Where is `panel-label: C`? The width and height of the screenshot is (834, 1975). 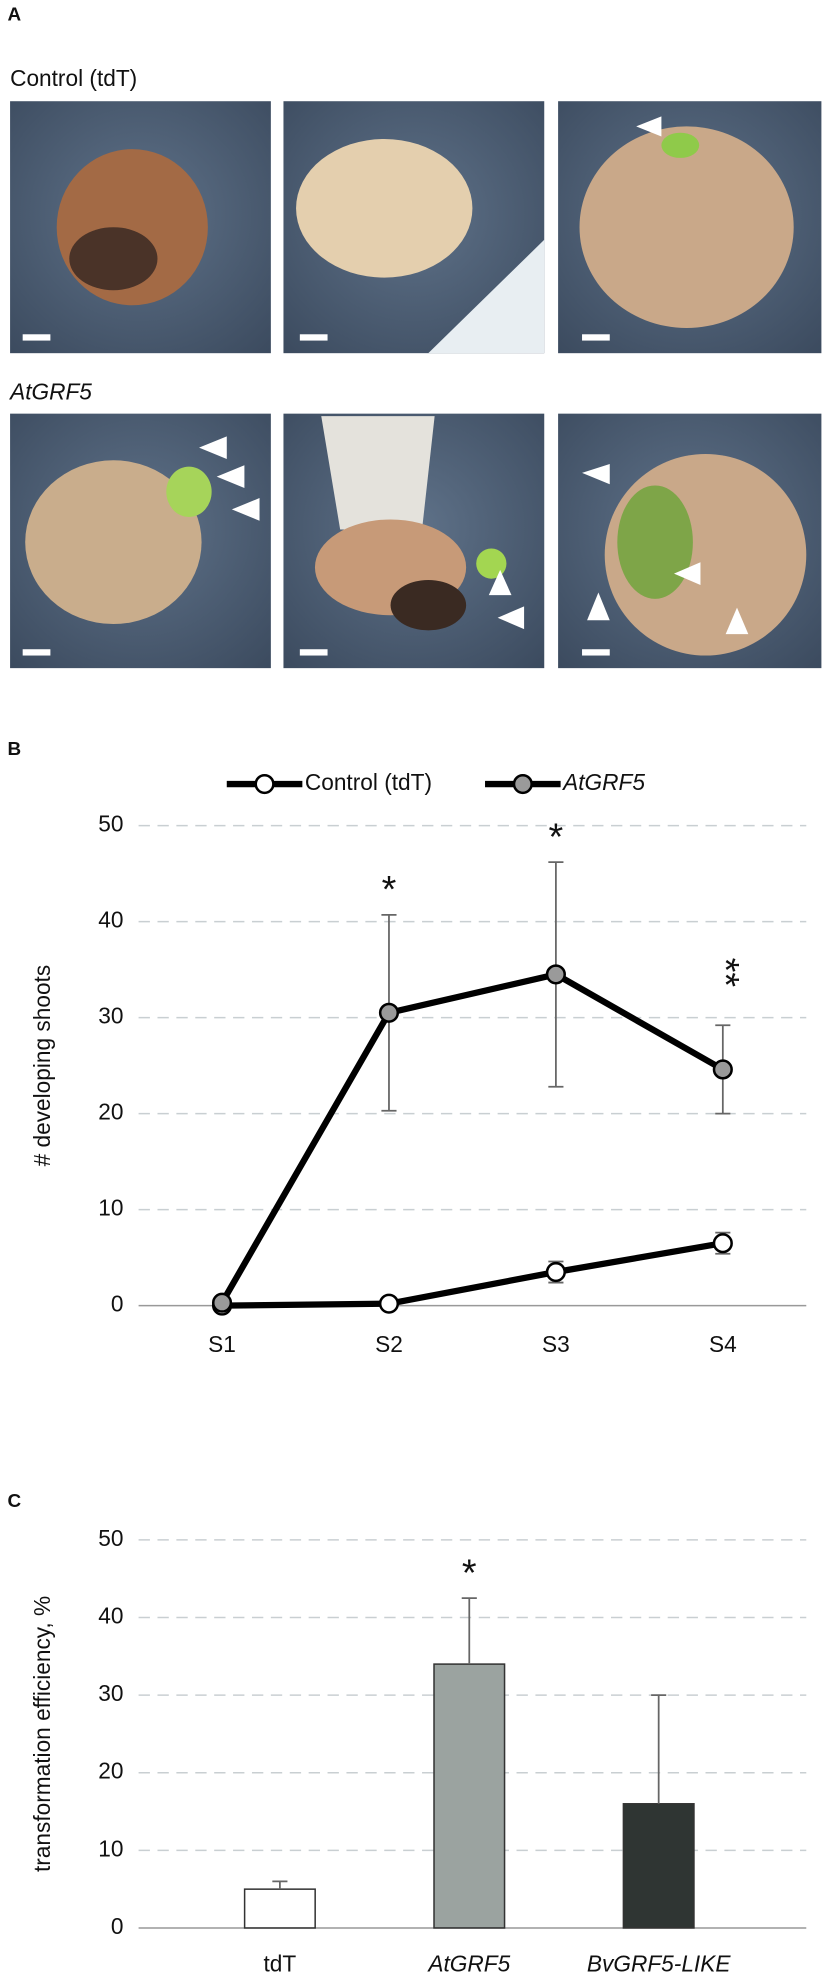
panel-label: C is located at coordinates (15, 1501).